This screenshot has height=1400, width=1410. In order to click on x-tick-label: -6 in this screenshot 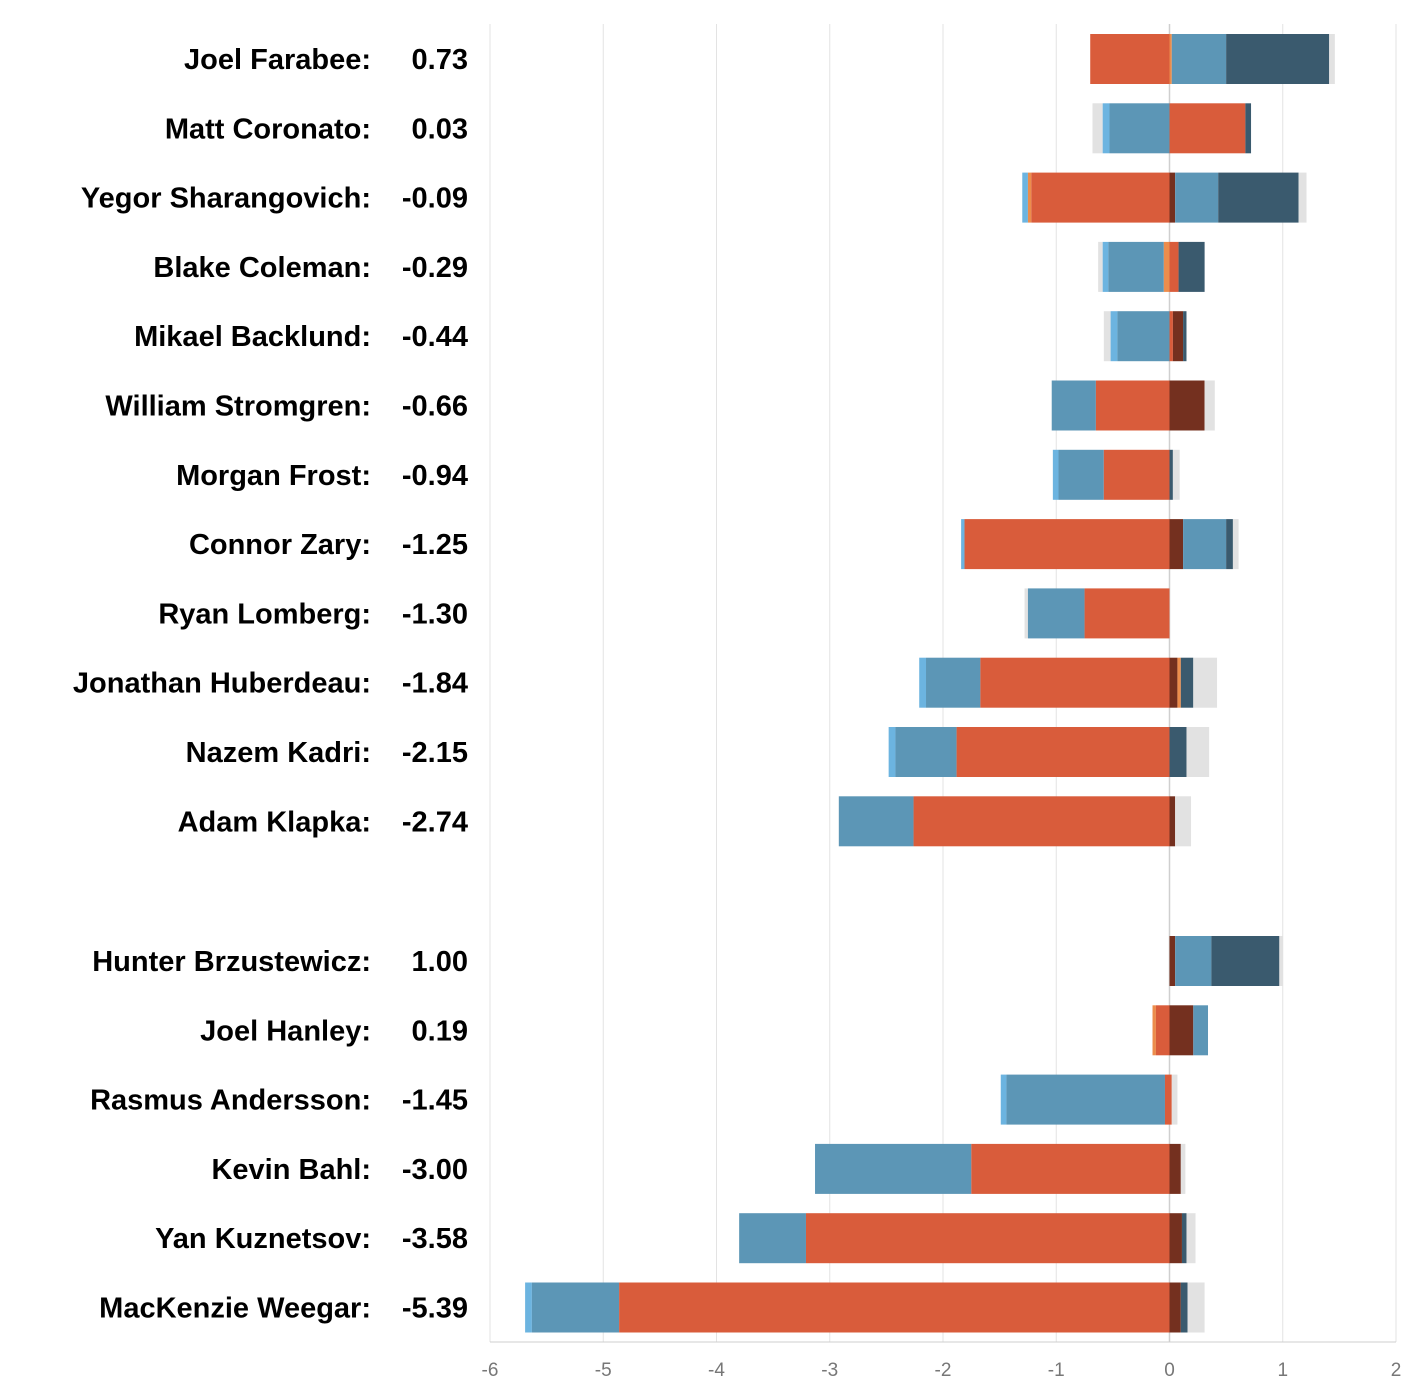, I will do `click(490, 1370)`.